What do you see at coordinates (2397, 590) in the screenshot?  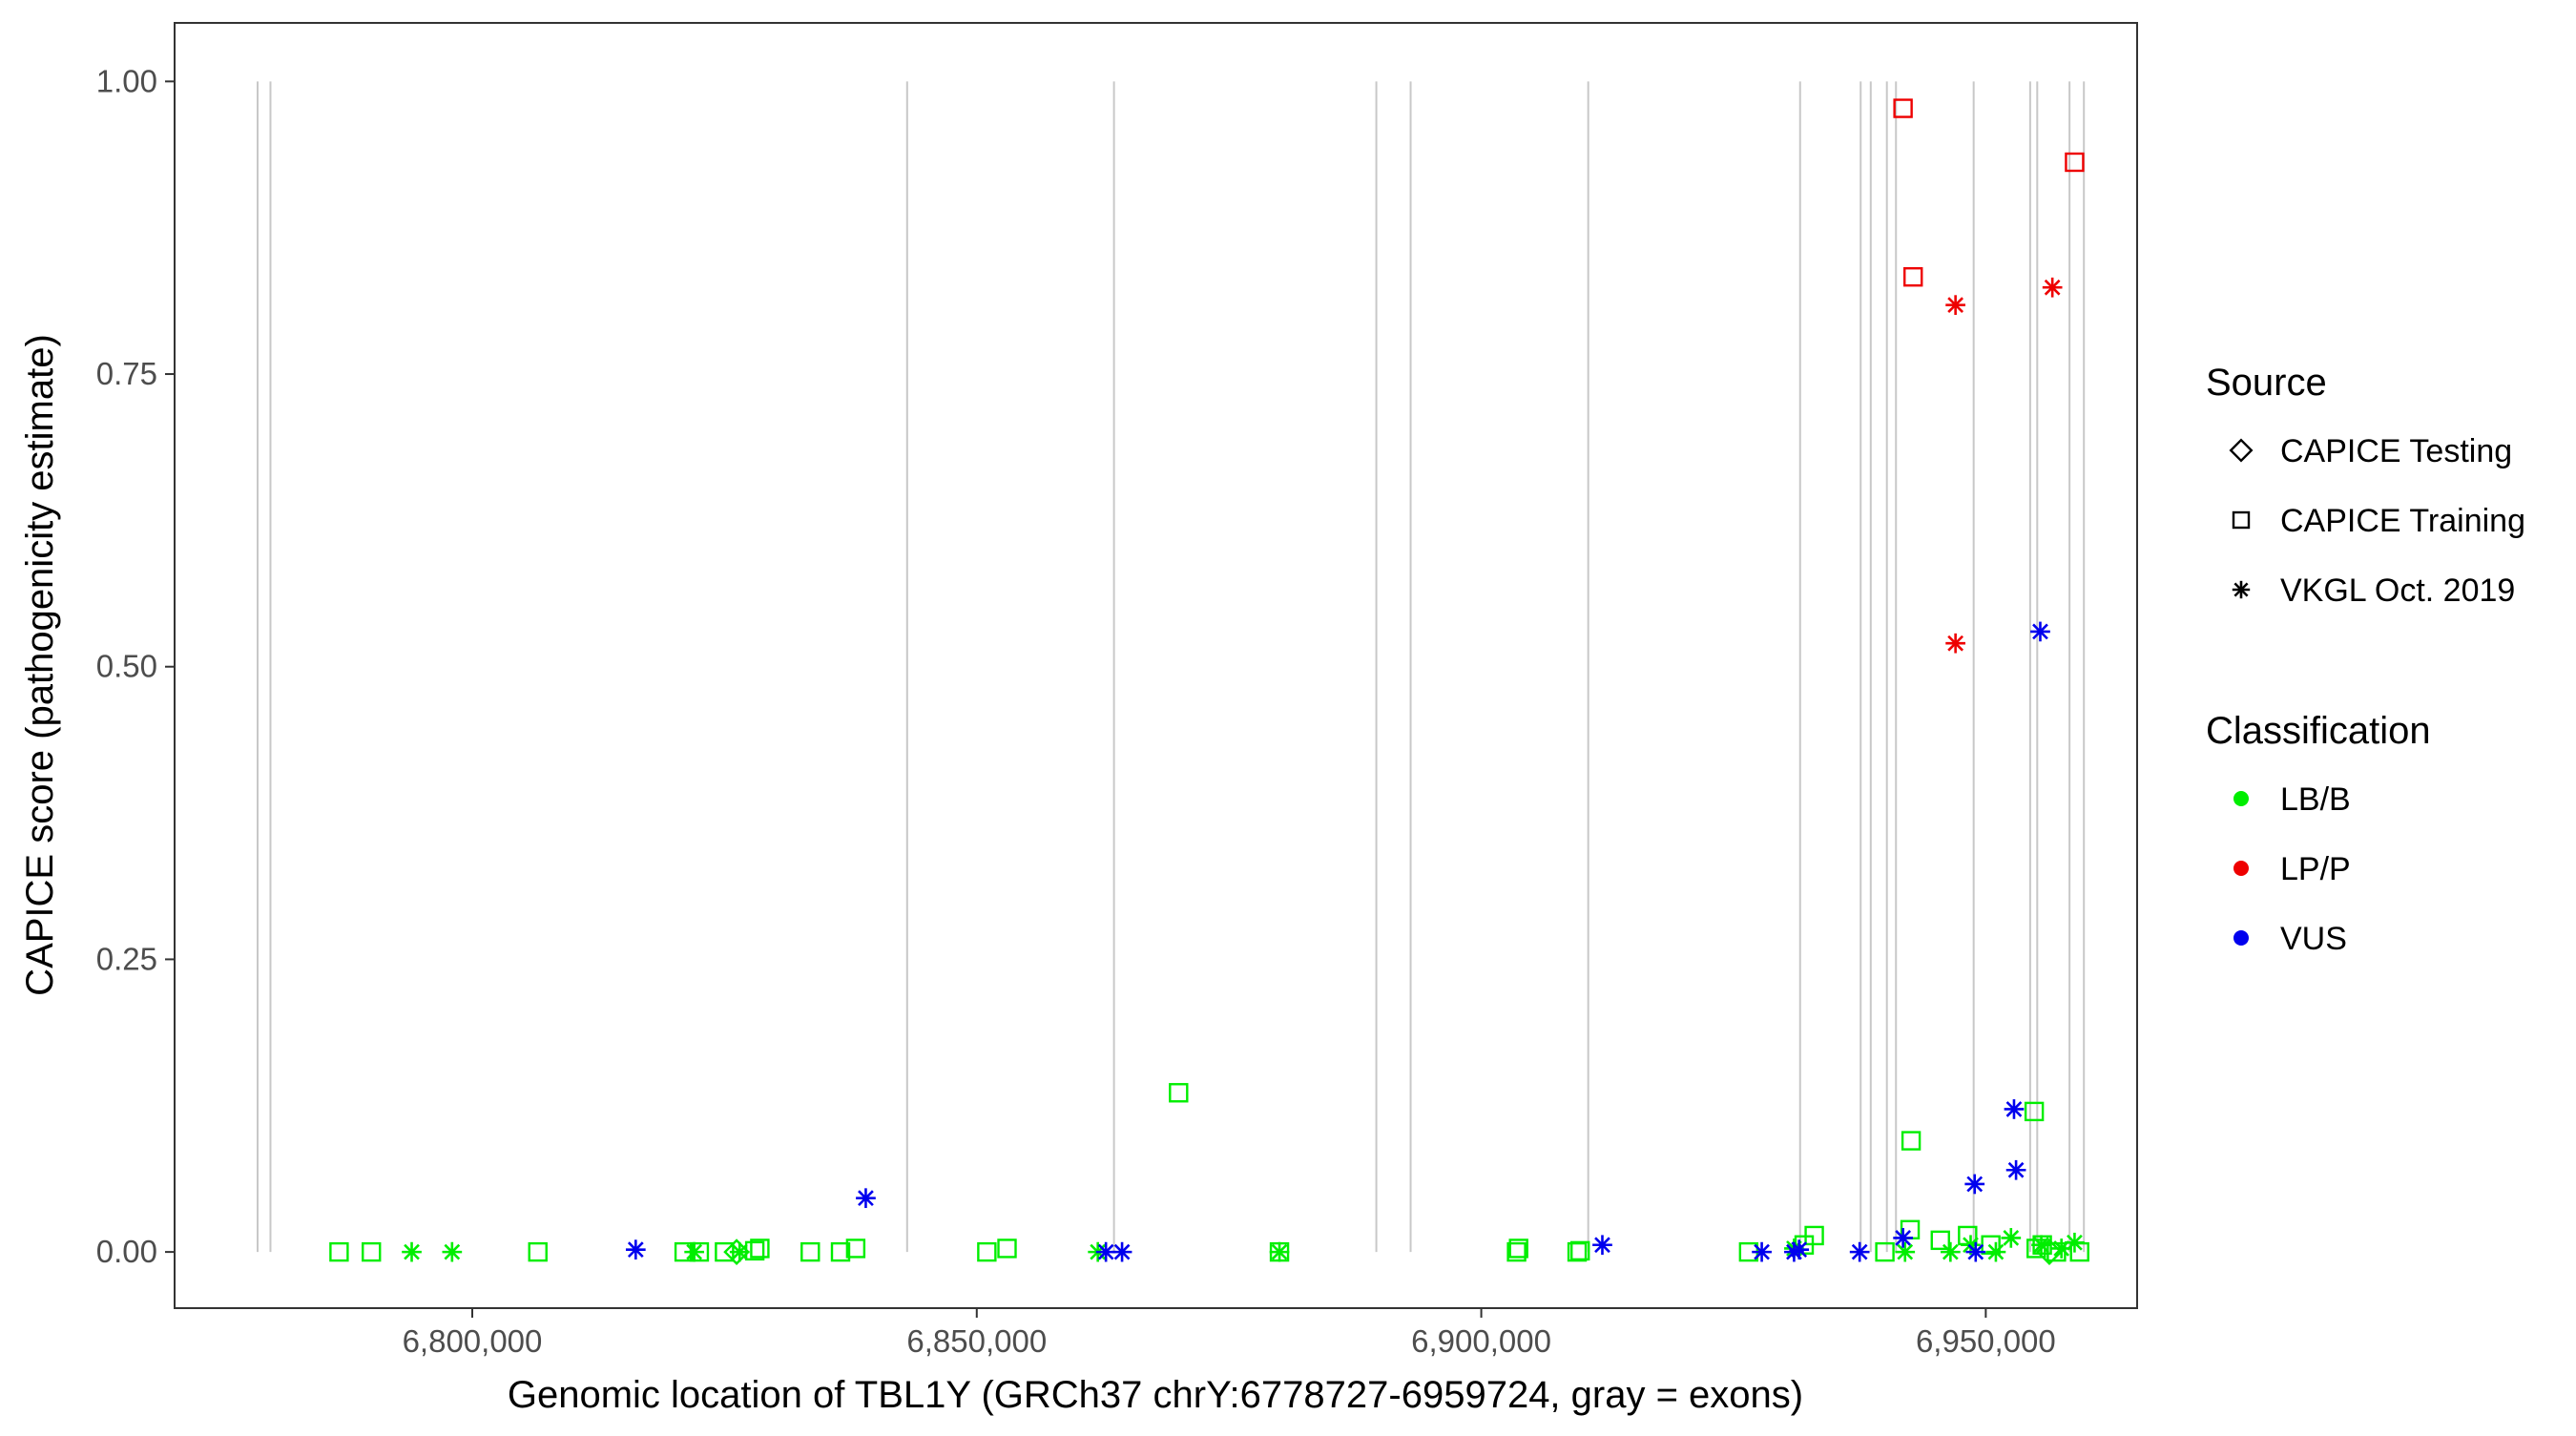 I see `legend-label-source: VKGL Oct. 2019` at bounding box center [2397, 590].